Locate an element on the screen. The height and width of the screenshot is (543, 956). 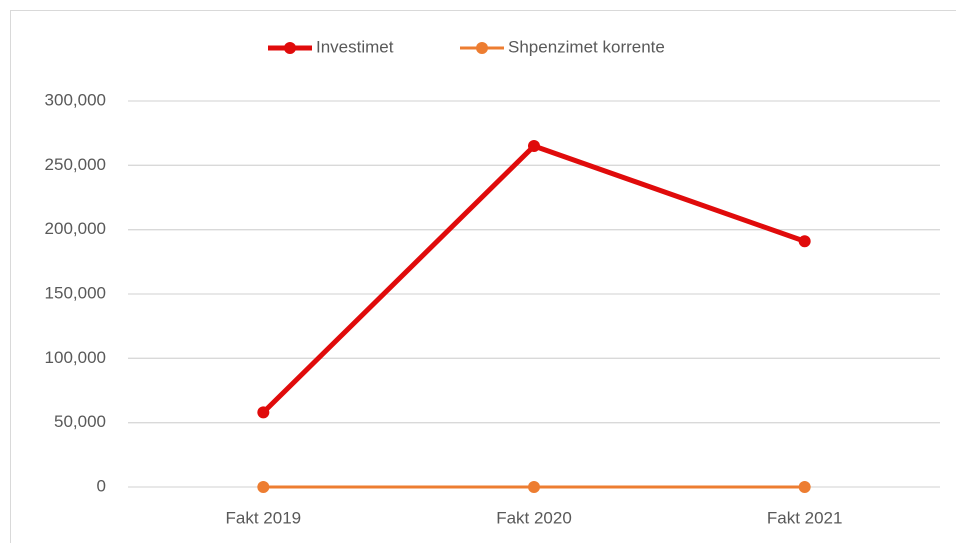
y-tick-label: 150,000 is located at coordinates (75, 292).